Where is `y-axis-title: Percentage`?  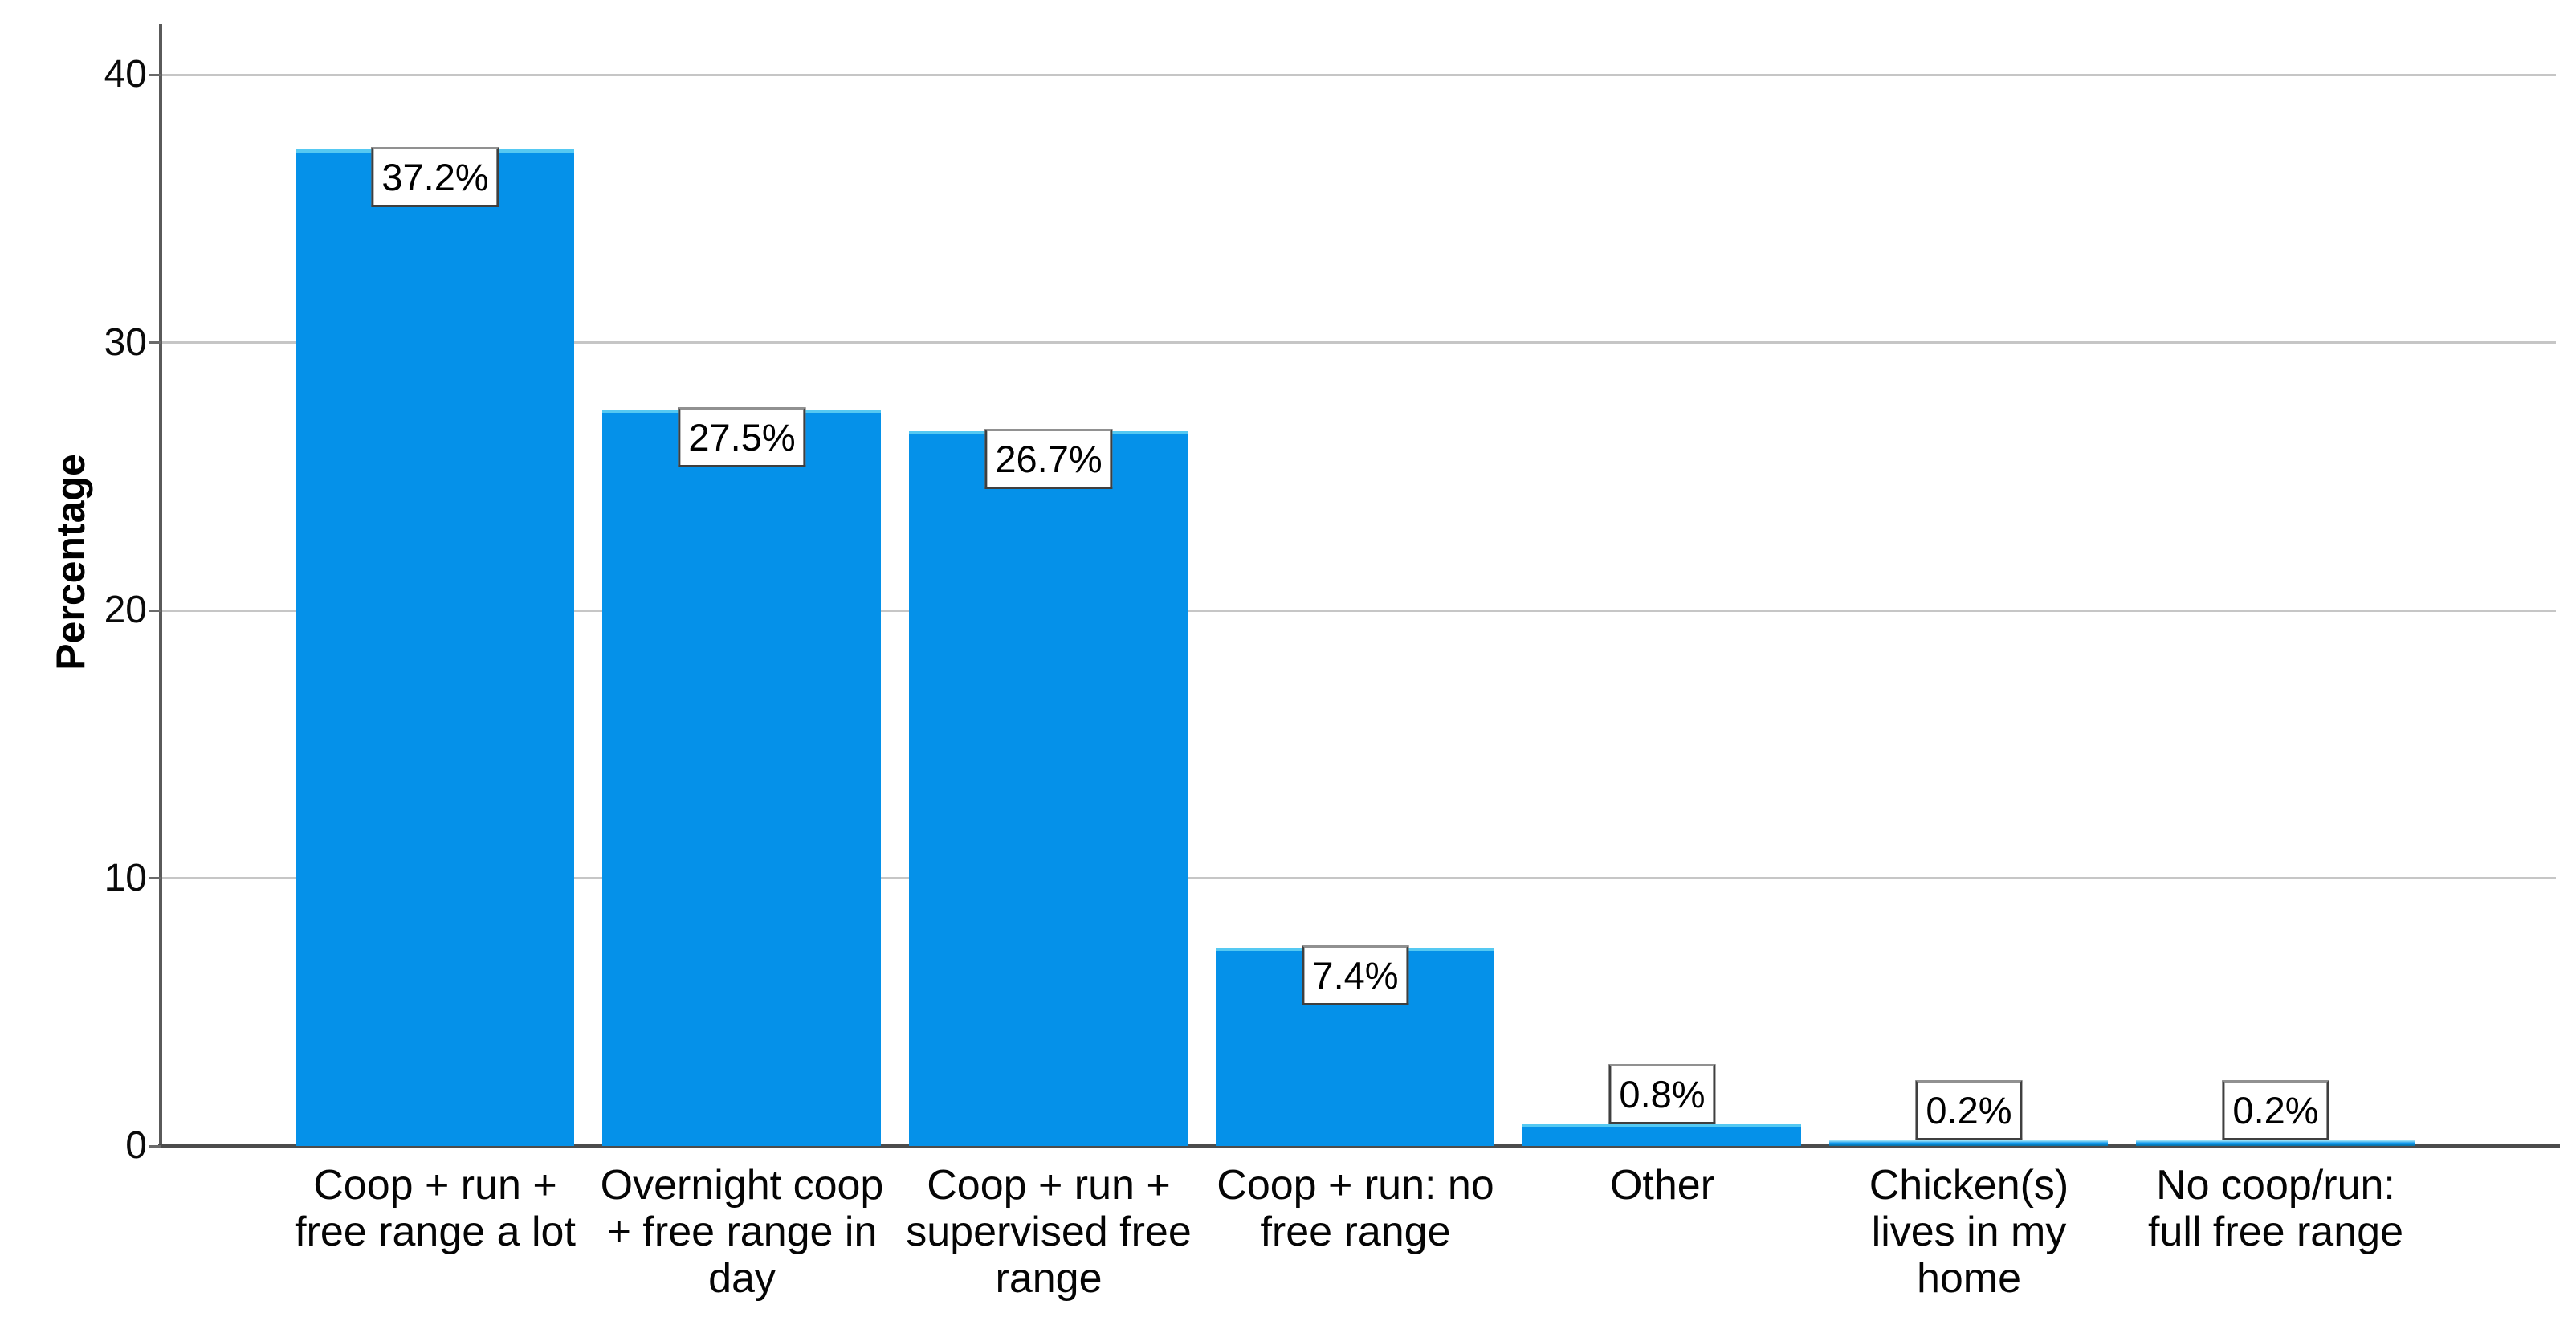 y-axis-title: Percentage is located at coordinates (70, 562).